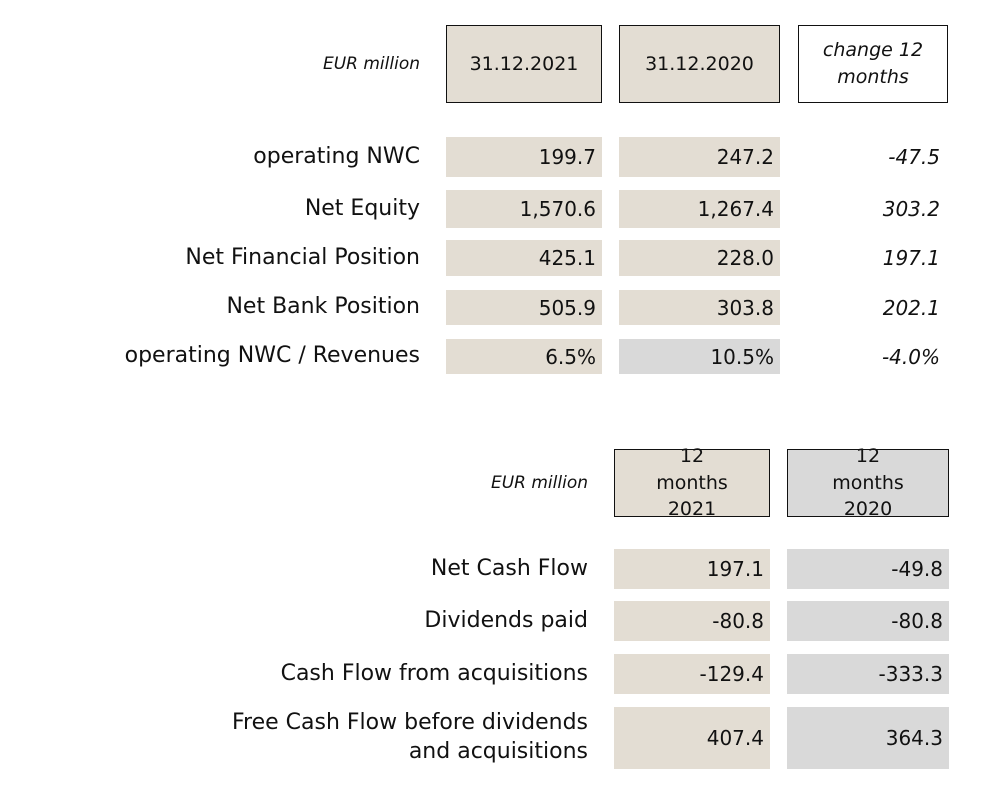 This screenshot has height=811, width=1000. I want to click on value-2020: 247.2, so click(699, 157).